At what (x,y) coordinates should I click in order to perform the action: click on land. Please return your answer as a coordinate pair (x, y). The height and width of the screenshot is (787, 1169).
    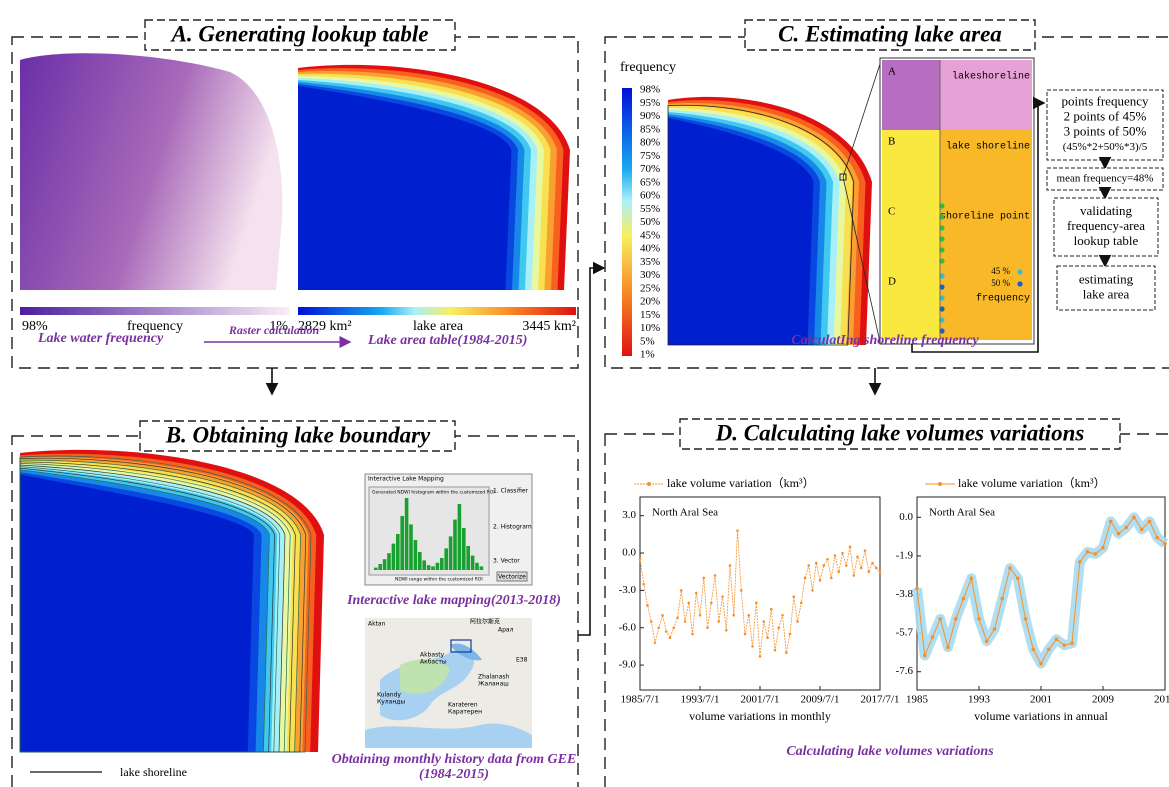
    Looking at the image, I should click on (425, 676).